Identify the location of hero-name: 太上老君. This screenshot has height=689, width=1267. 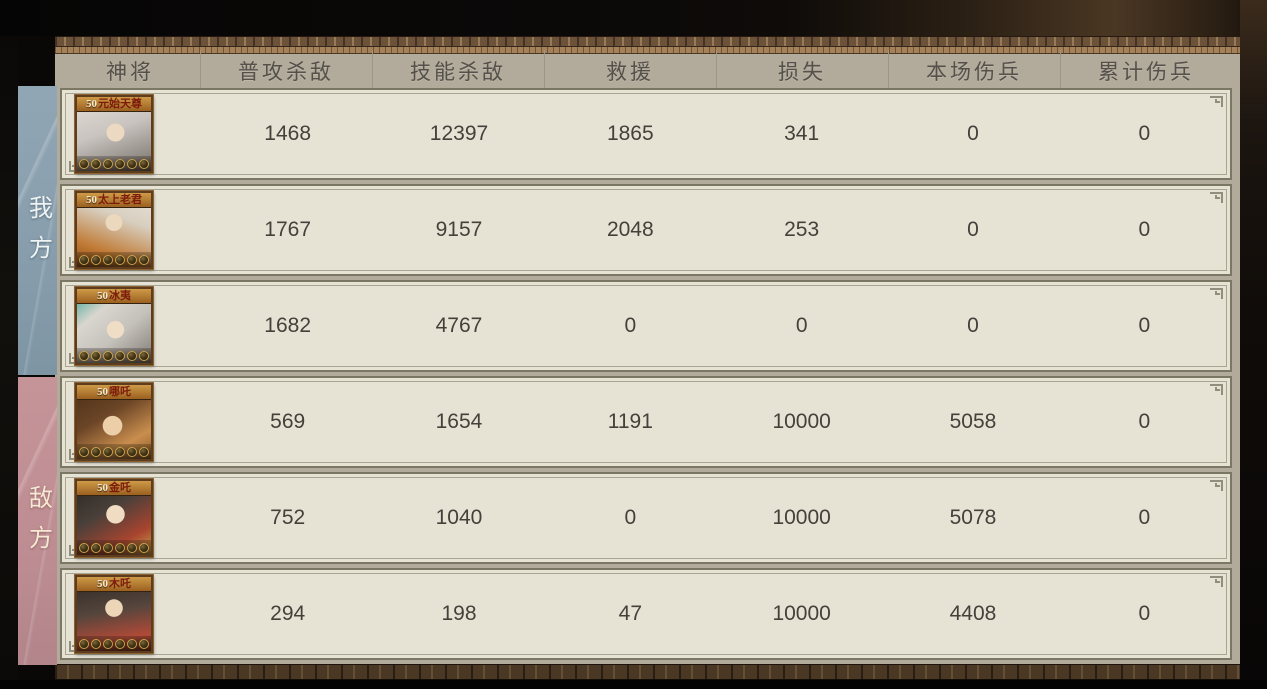
(120, 199).